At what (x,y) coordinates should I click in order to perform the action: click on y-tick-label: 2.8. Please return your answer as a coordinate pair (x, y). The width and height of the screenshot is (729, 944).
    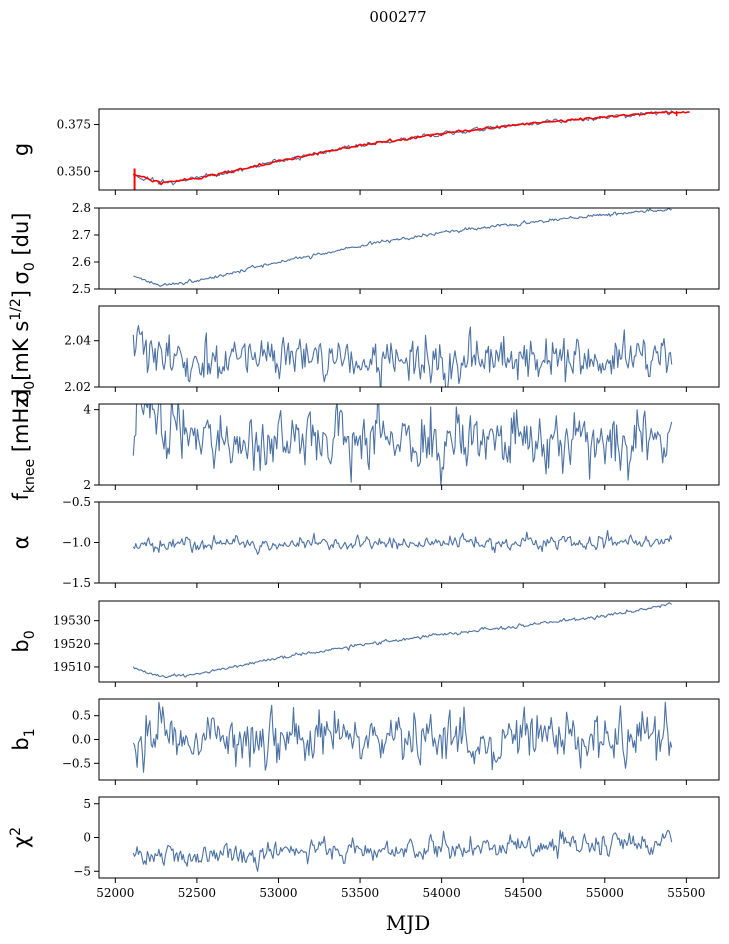
    Looking at the image, I should click on (81, 208).